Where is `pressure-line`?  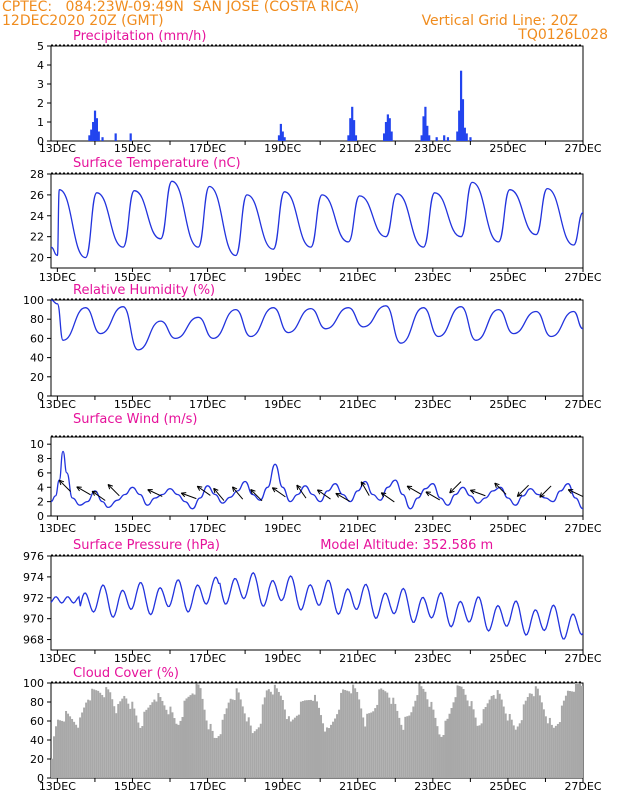
pressure-line is located at coordinates (317, 605).